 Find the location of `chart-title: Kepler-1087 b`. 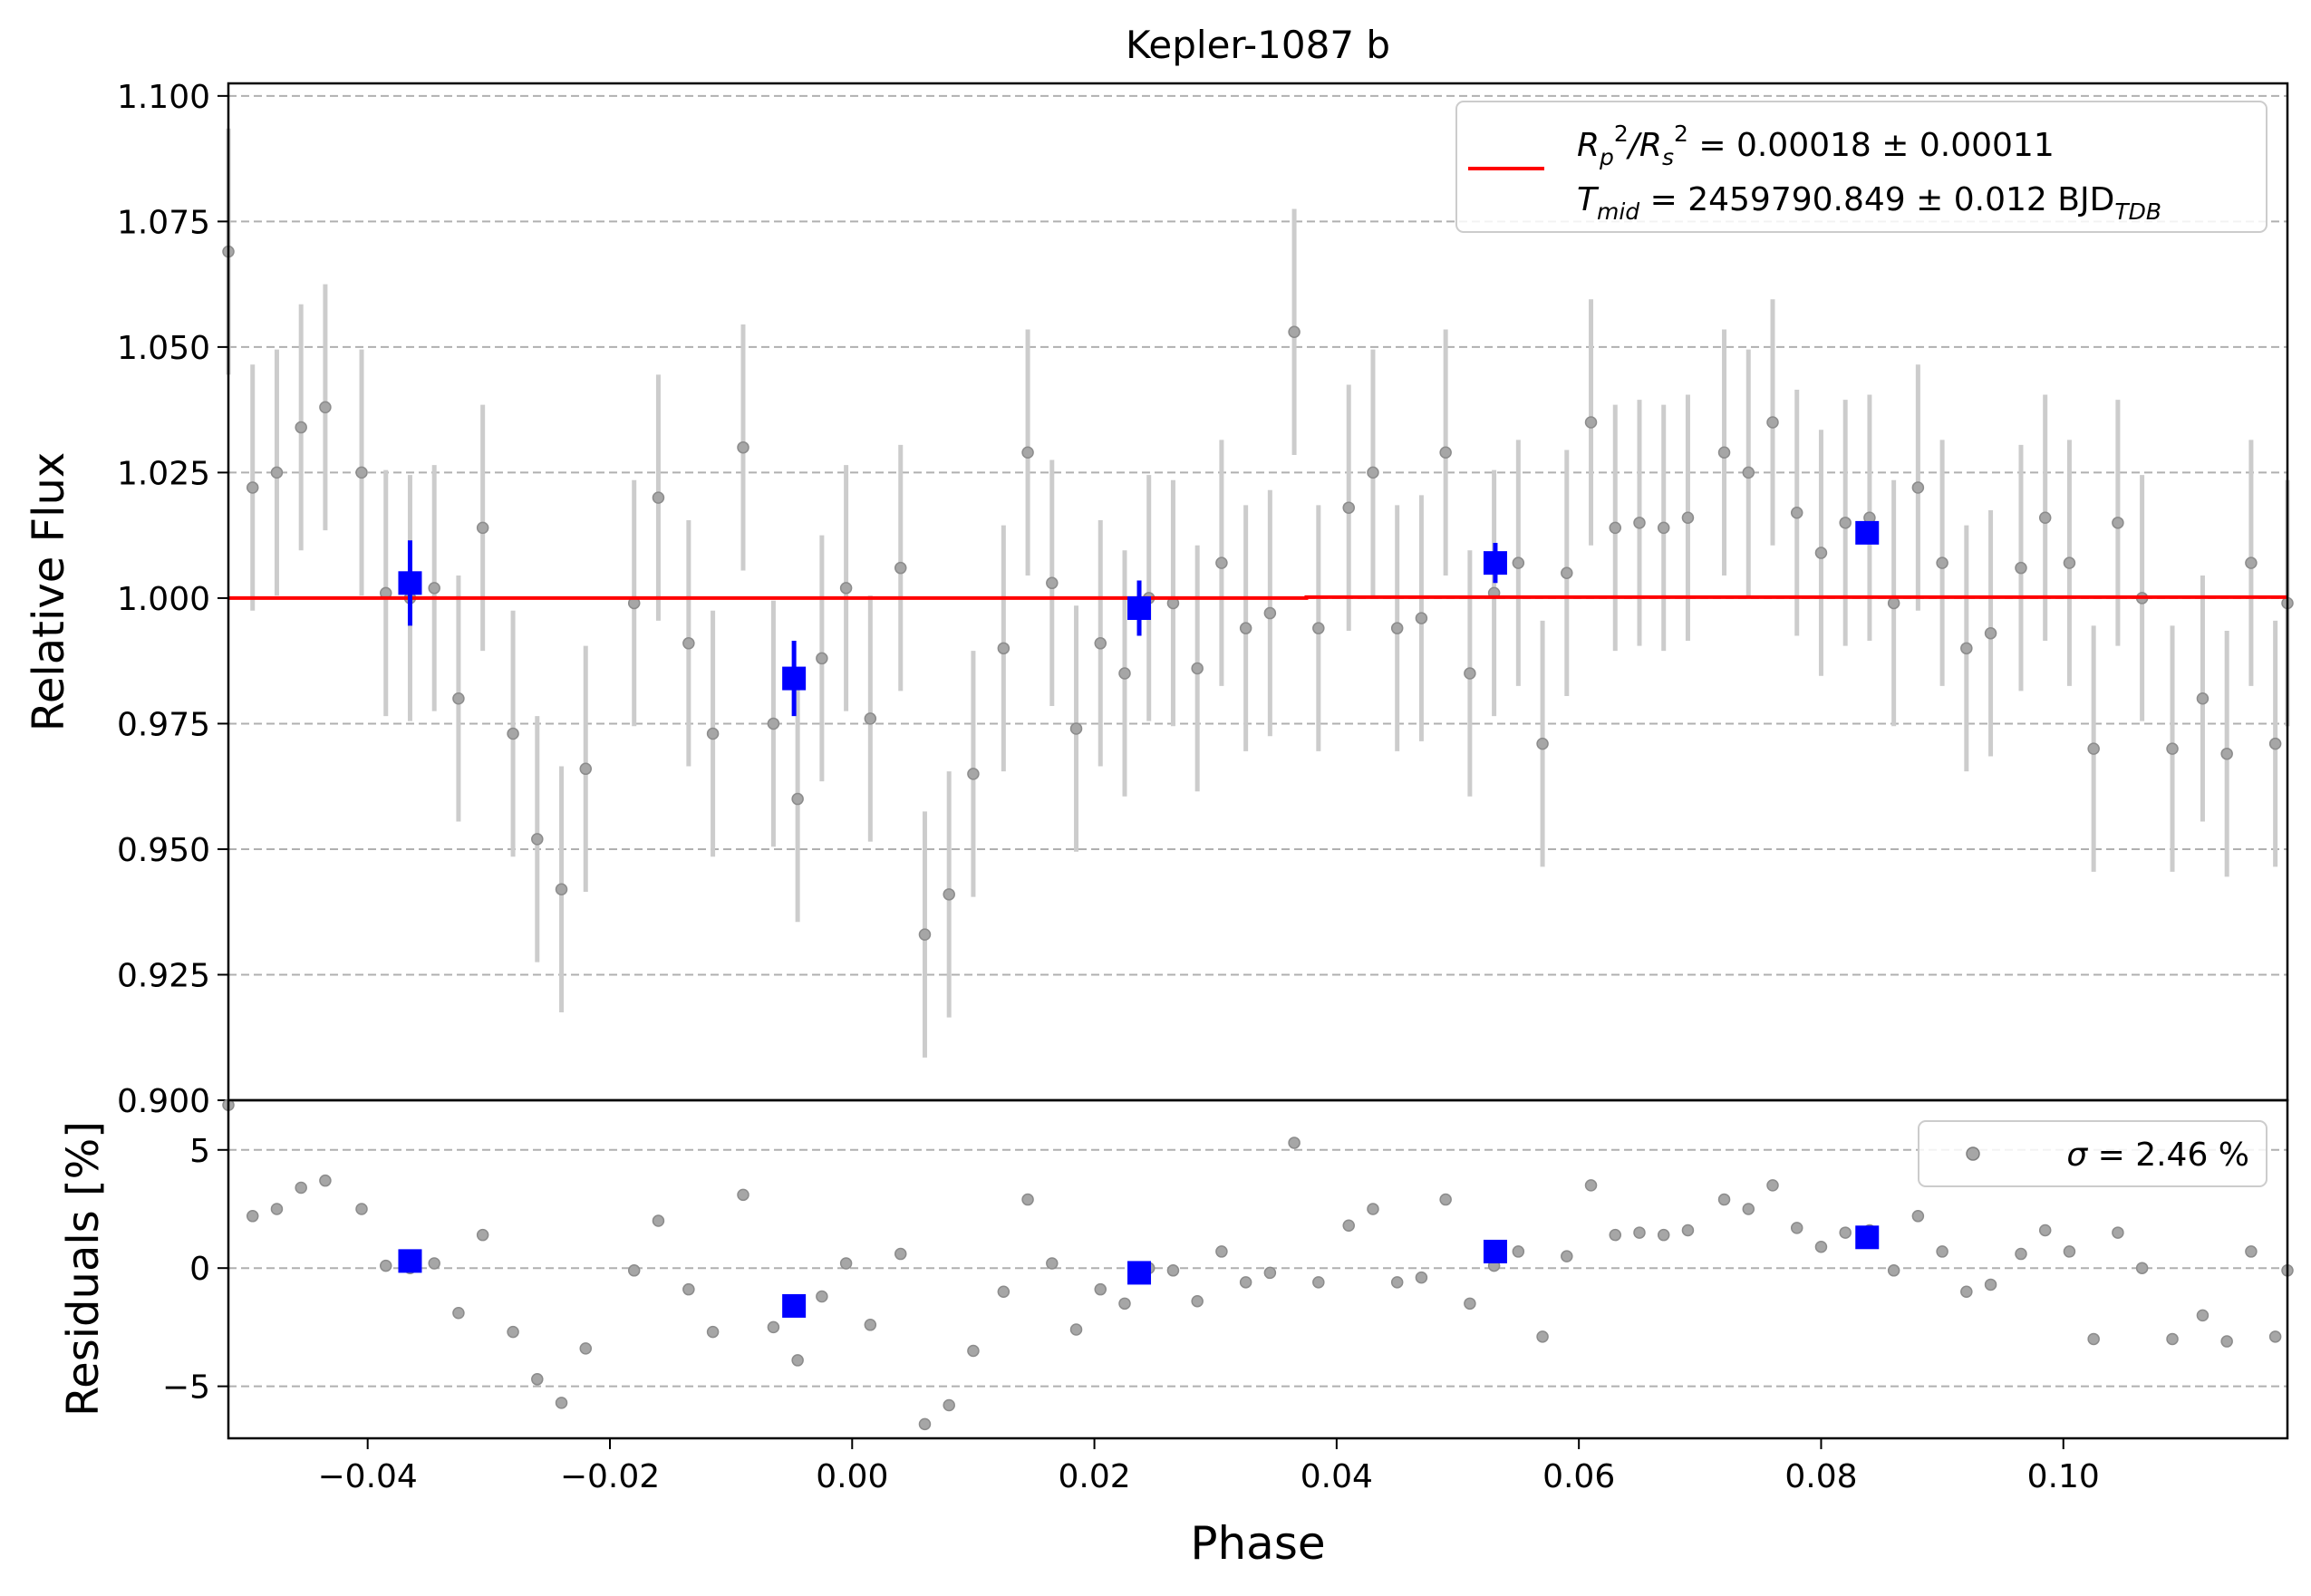

chart-title: Kepler-1087 b is located at coordinates (1258, 45).